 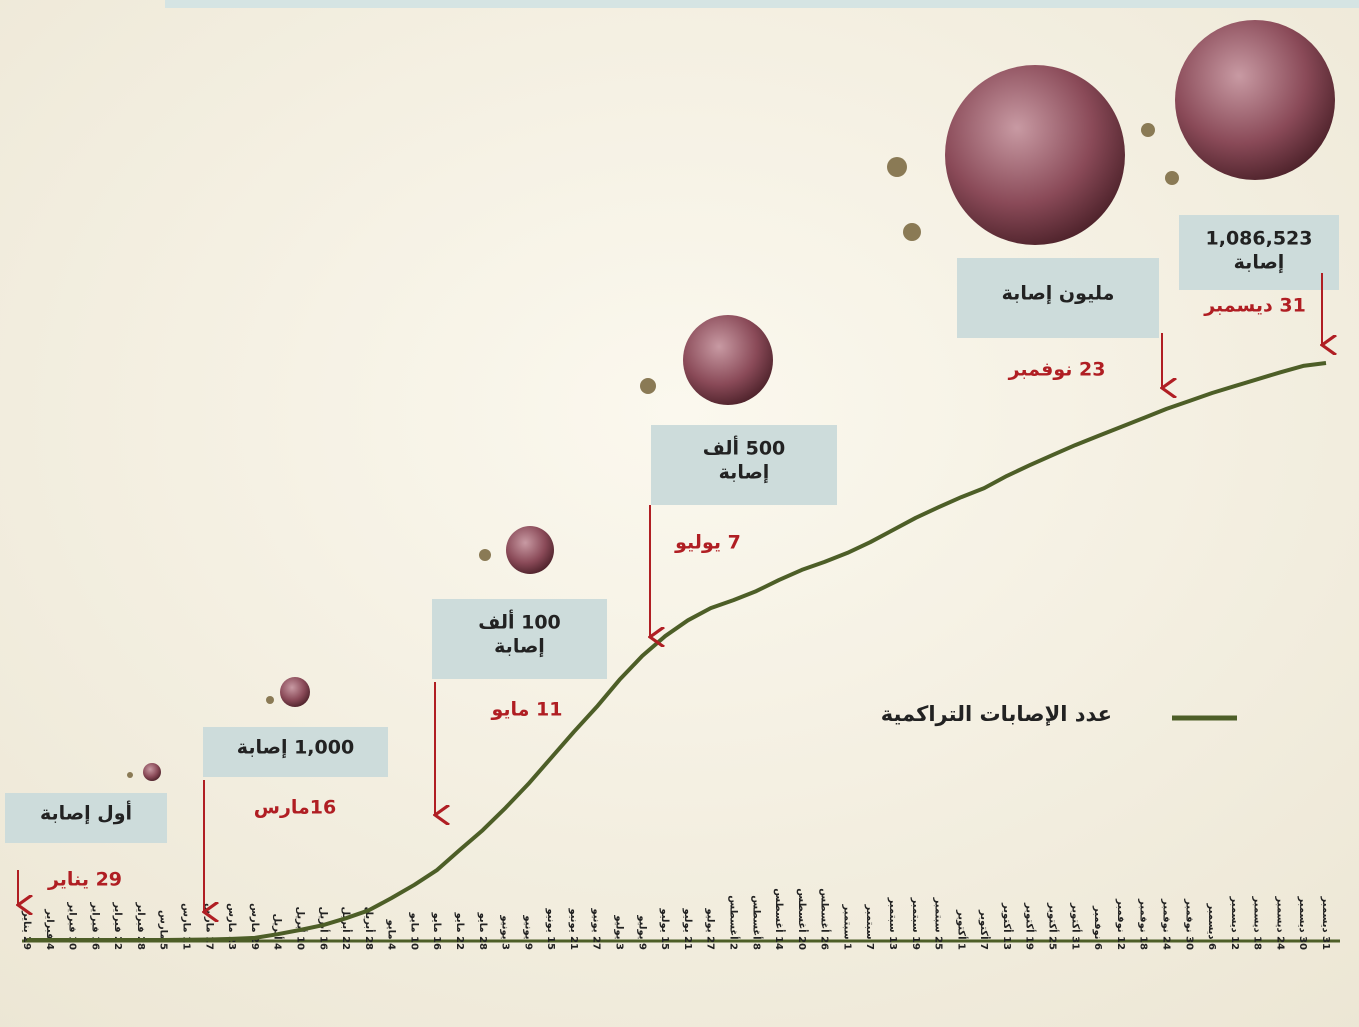 I want to click on x-tick-label: 4 مايو, so click(x=391, y=934).